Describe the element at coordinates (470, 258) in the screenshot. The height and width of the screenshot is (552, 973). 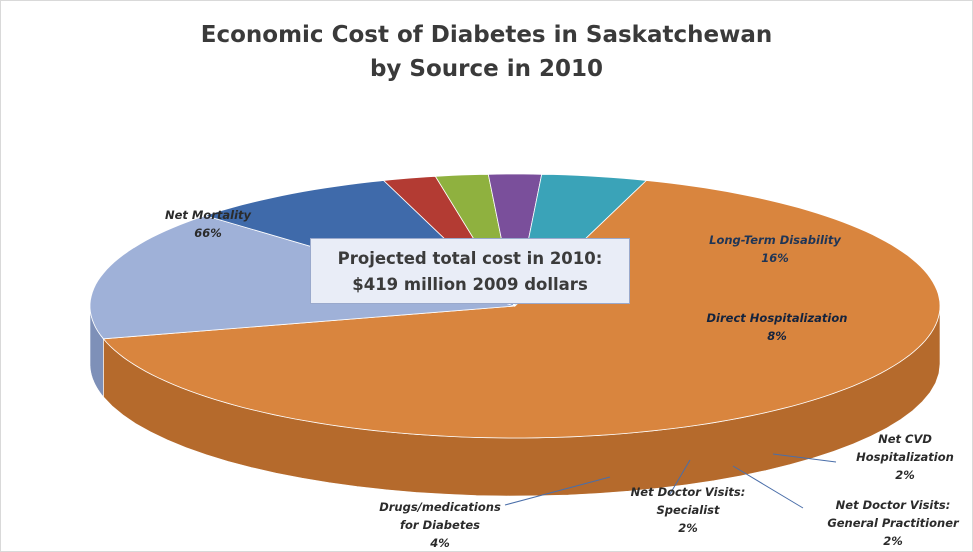
I see `callout-line-1: Projected total cost in 2010:` at that location.